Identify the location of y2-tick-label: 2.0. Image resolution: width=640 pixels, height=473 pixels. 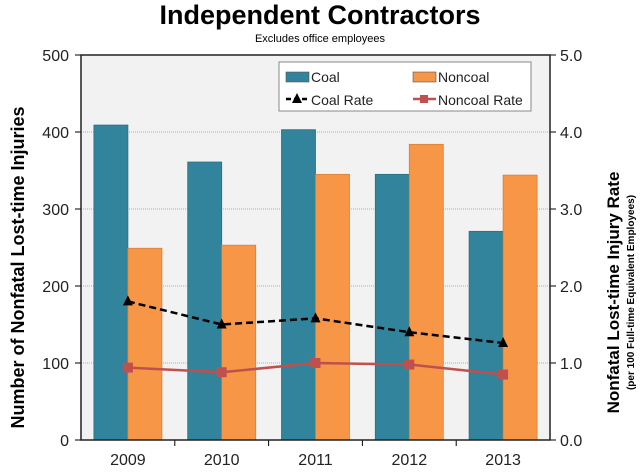
(571, 287).